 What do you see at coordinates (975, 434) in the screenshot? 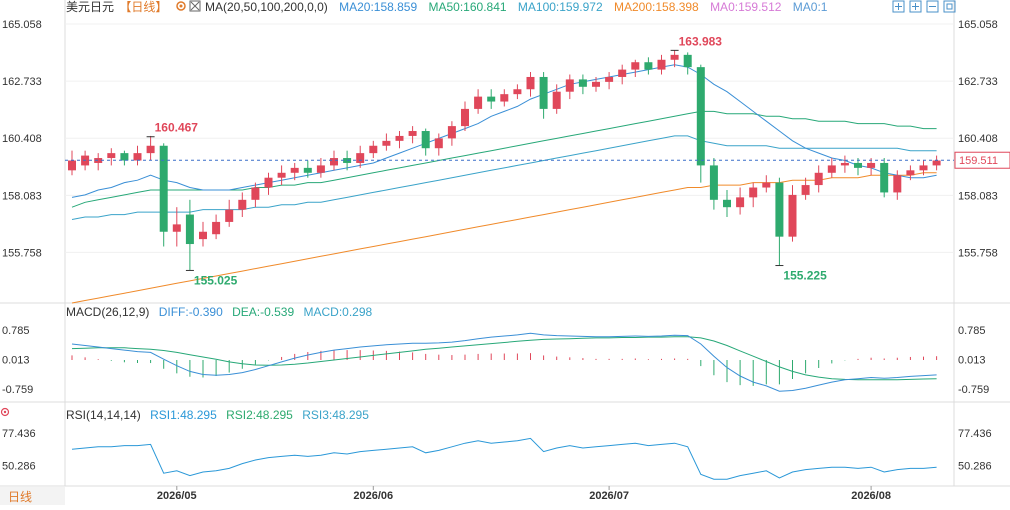
I see `rsi-tick-right: 77.436` at bounding box center [975, 434].